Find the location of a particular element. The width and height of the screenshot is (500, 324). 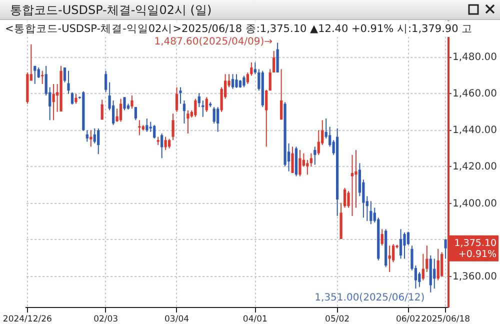

y-tick-label: 1,460.00 is located at coordinates (475, 94).